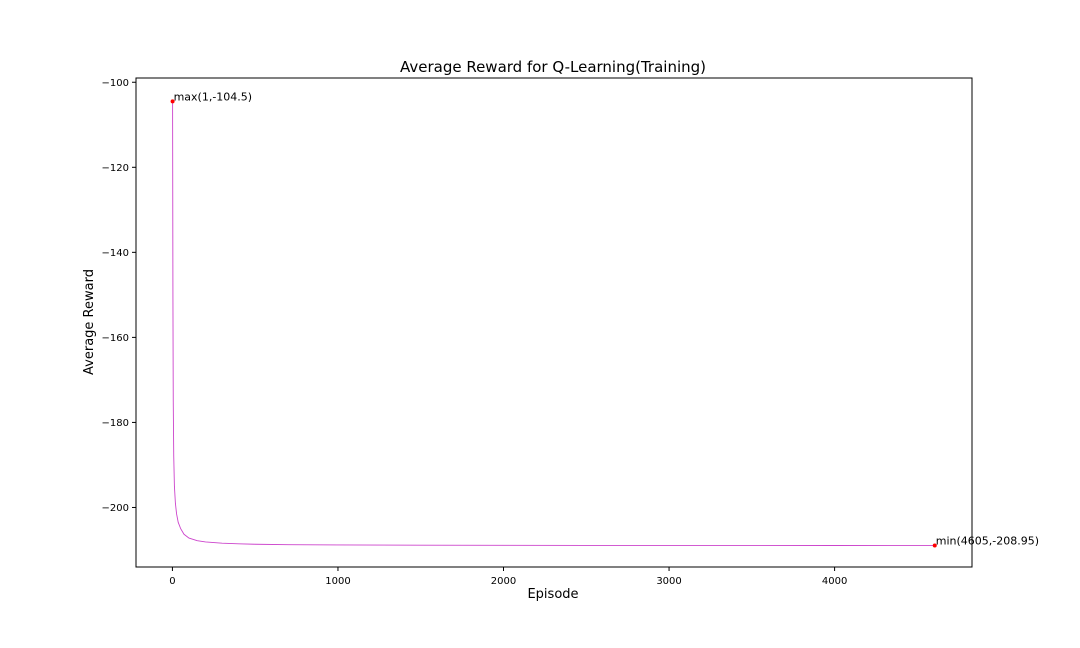 This screenshot has height=648, width=1080. I want to click on x-tick-label: 4000, so click(834, 581).